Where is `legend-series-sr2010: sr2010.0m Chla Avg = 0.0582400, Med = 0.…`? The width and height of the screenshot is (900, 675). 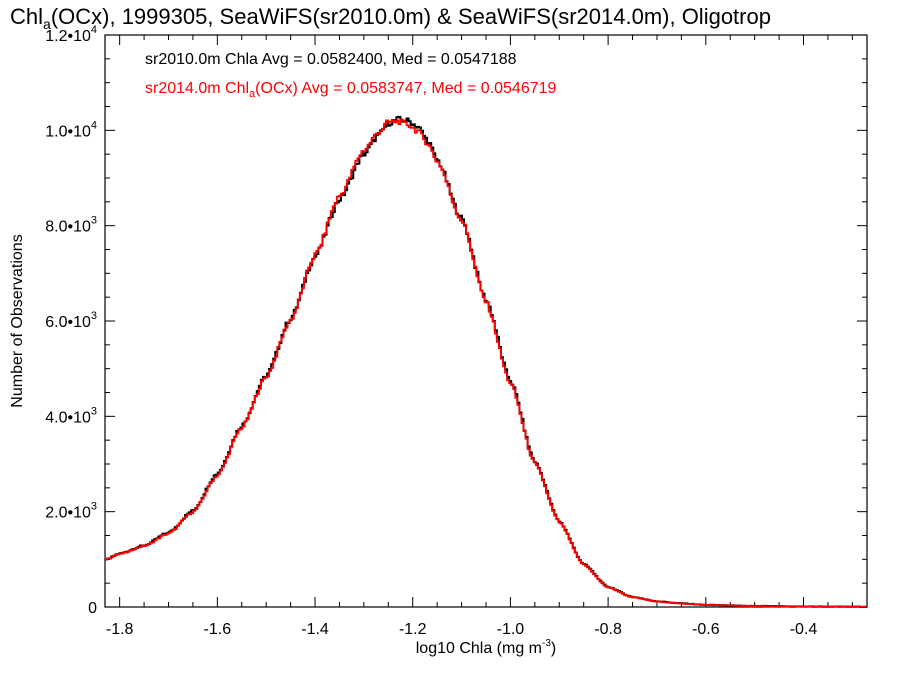 legend-series-sr2010: sr2010.0m Chla Avg = 0.0582400, Med = 0.… is located at coordinates (331, 59).